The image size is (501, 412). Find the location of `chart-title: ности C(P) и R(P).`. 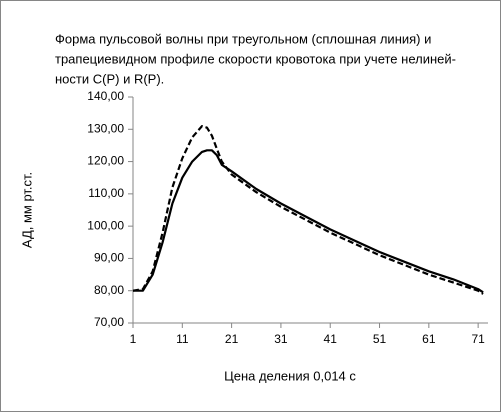

chart-title: ности C(P) и R(P). is located at coordinates (109, 78).